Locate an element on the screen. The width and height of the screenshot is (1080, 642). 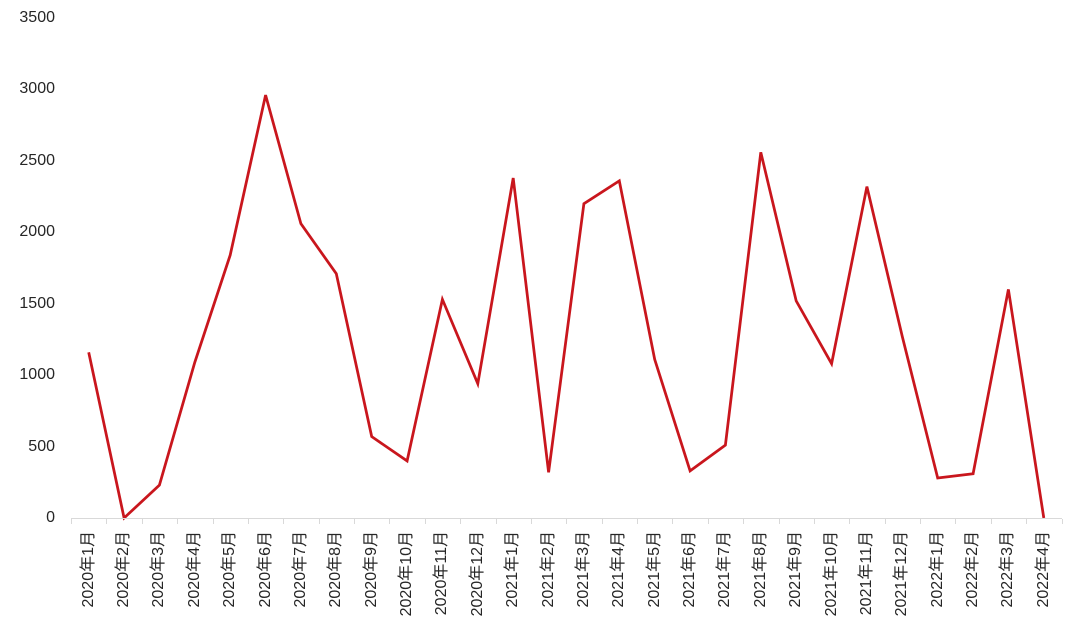
x-axis-label: 2020年2月 is located at coordinates (124, 569).